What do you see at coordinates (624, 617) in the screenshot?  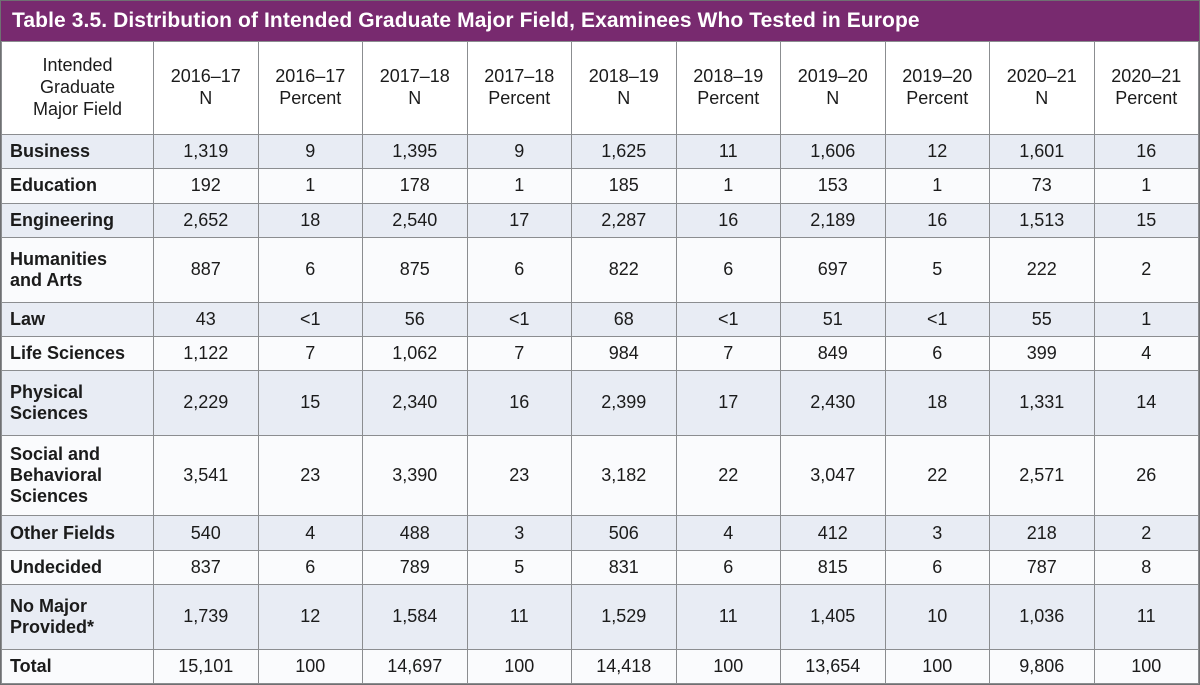 I see `table-cell: 1,529` at bounding box center [624, 617].